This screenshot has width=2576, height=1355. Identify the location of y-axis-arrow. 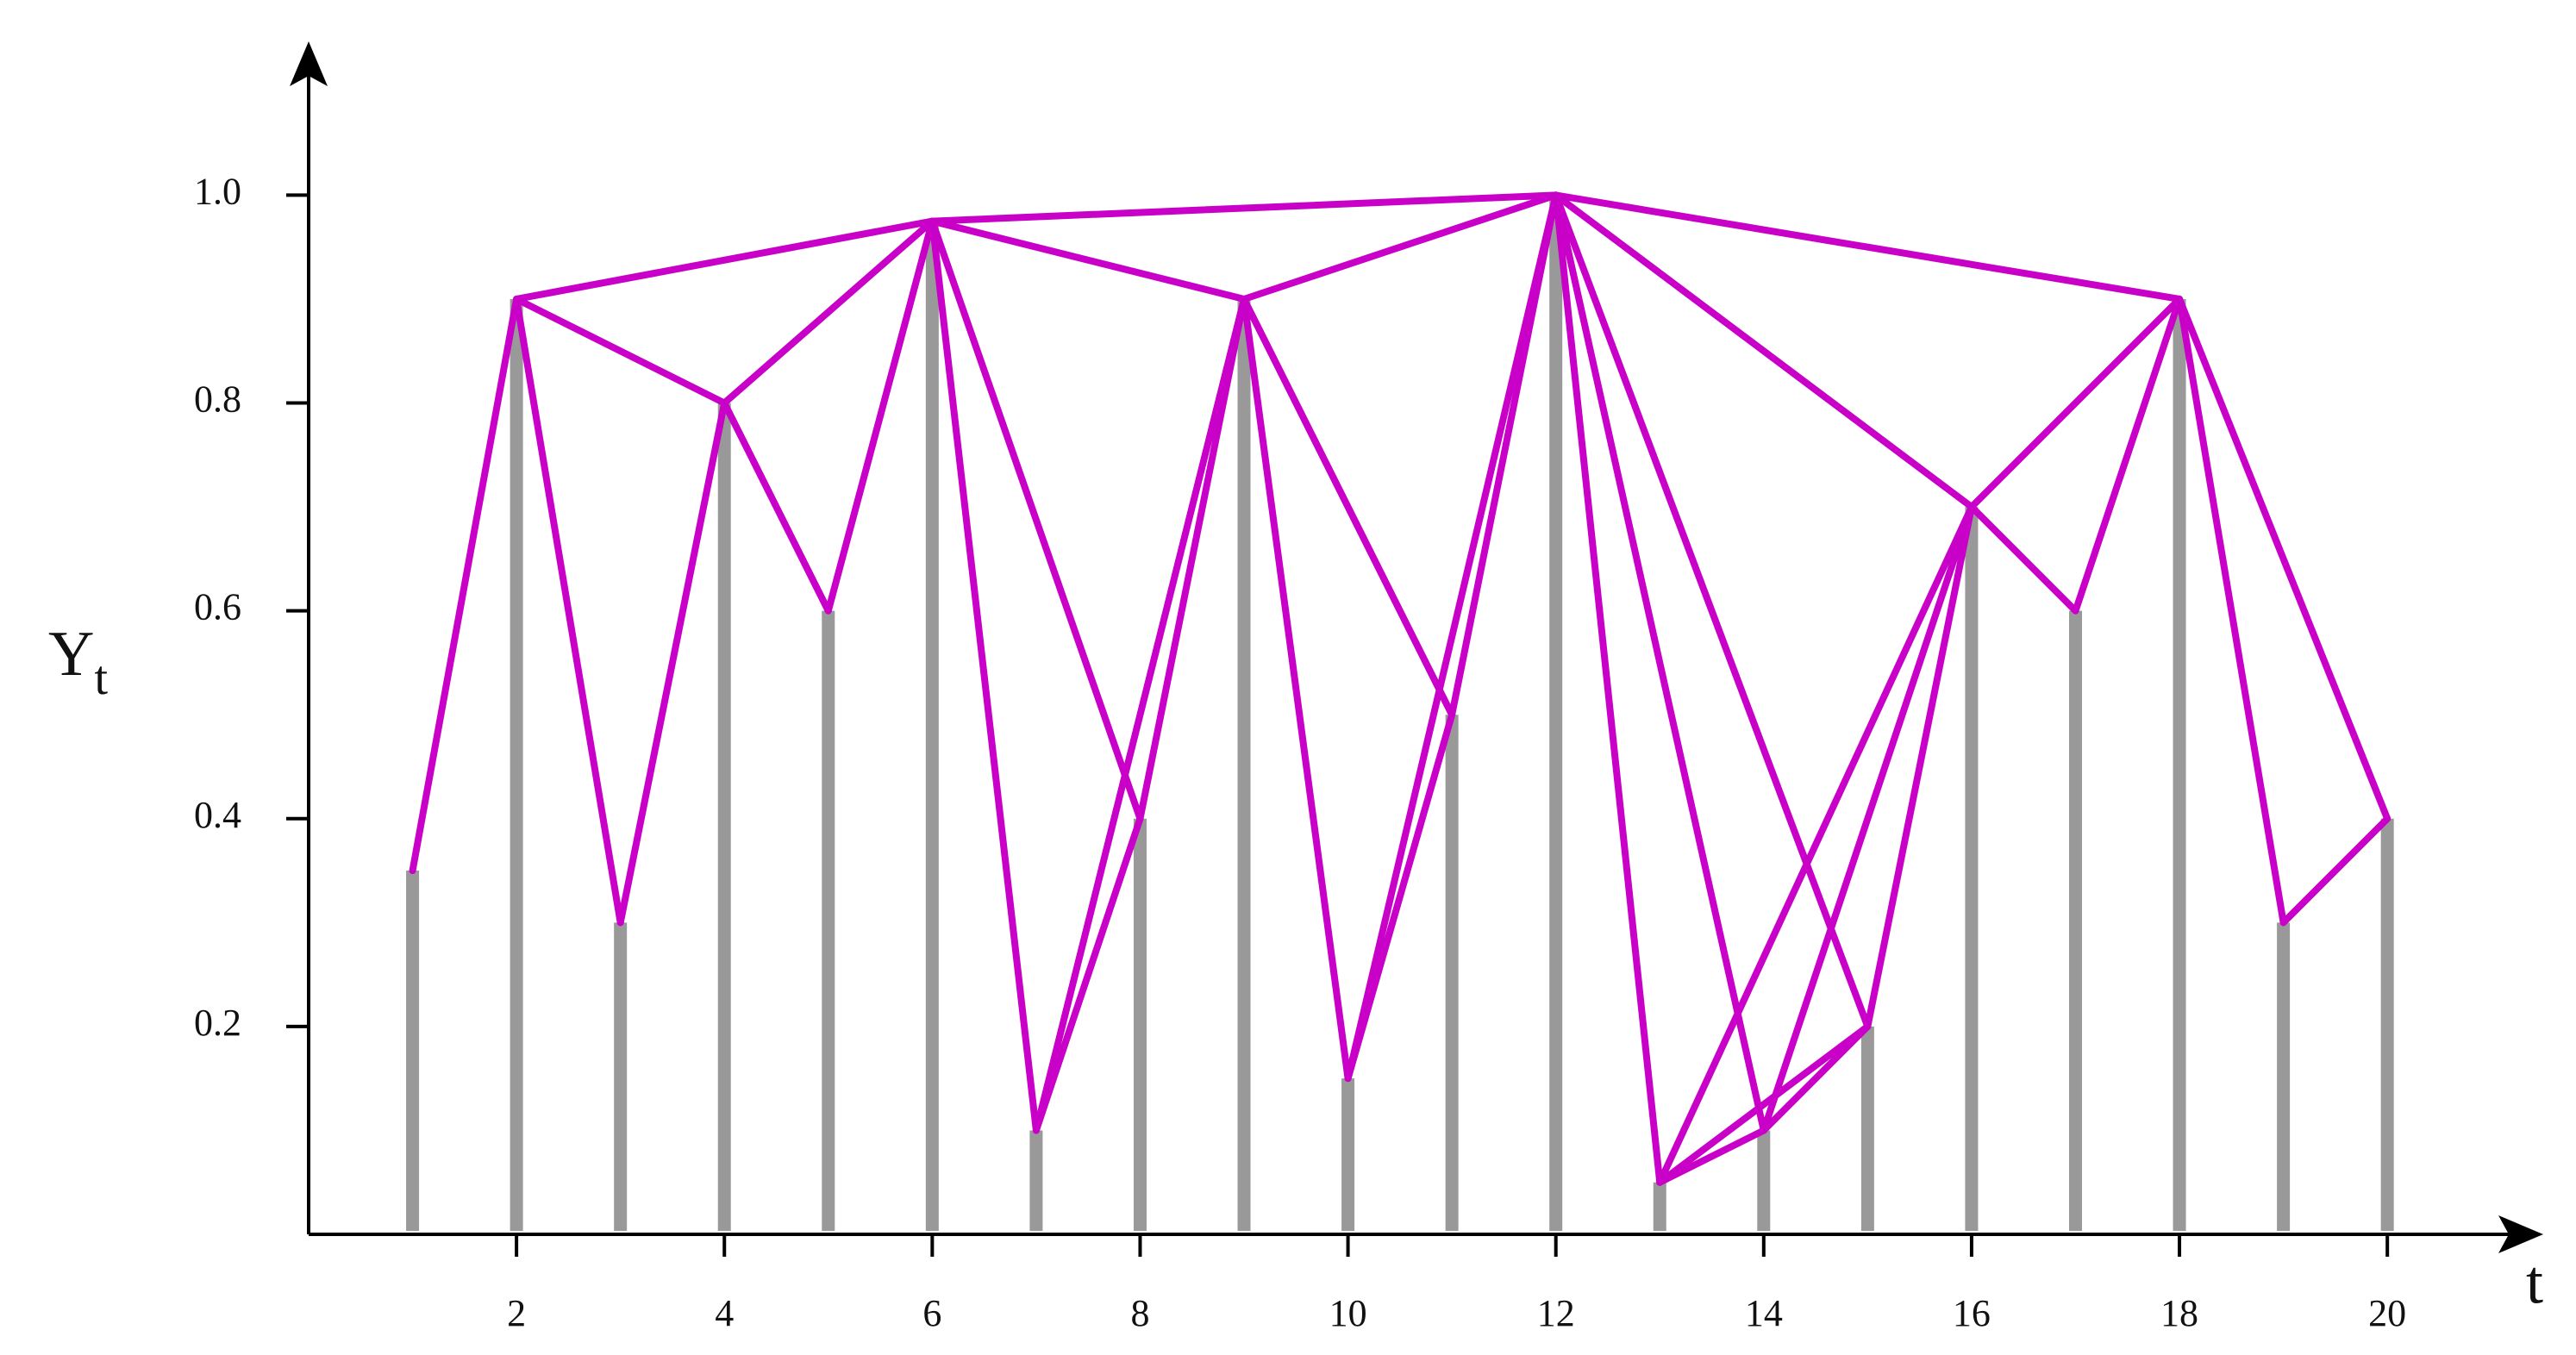
(309, 64).